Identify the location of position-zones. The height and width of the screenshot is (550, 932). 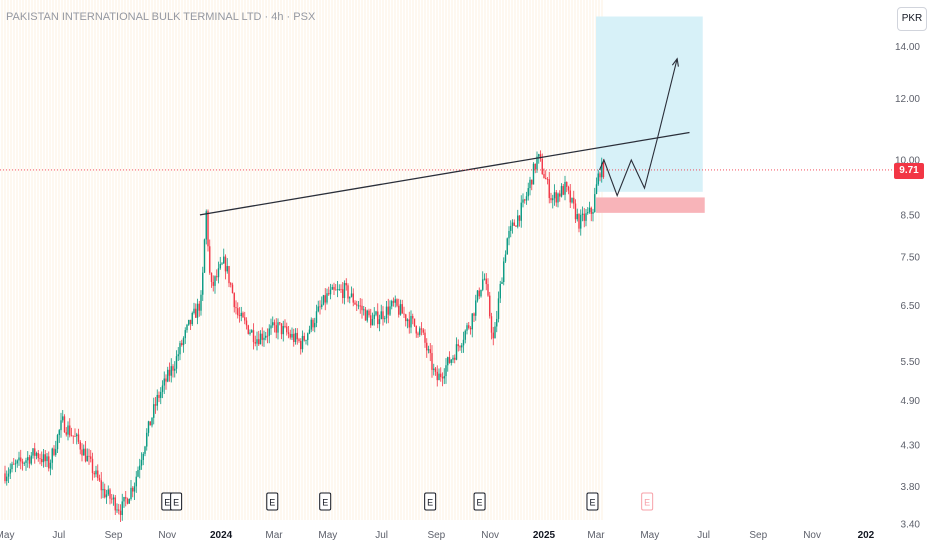
(650, 114).